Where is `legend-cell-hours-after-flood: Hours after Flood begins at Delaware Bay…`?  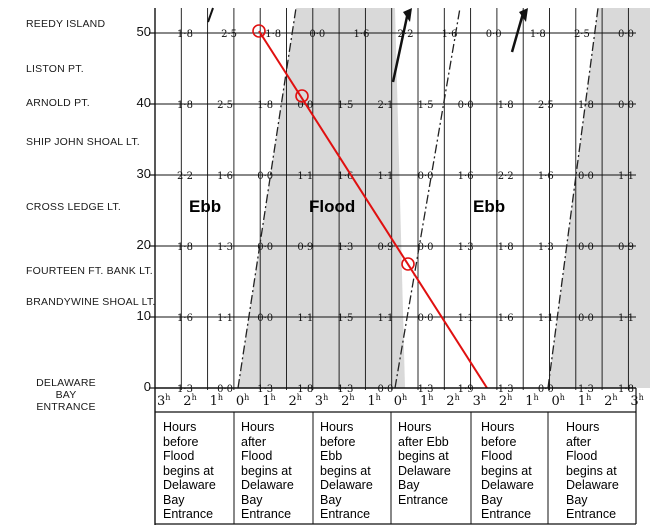 legend-cell-hours-after-flood: Hours after Flood begins at Delaware Bay… is located at coordinates (592, 470).